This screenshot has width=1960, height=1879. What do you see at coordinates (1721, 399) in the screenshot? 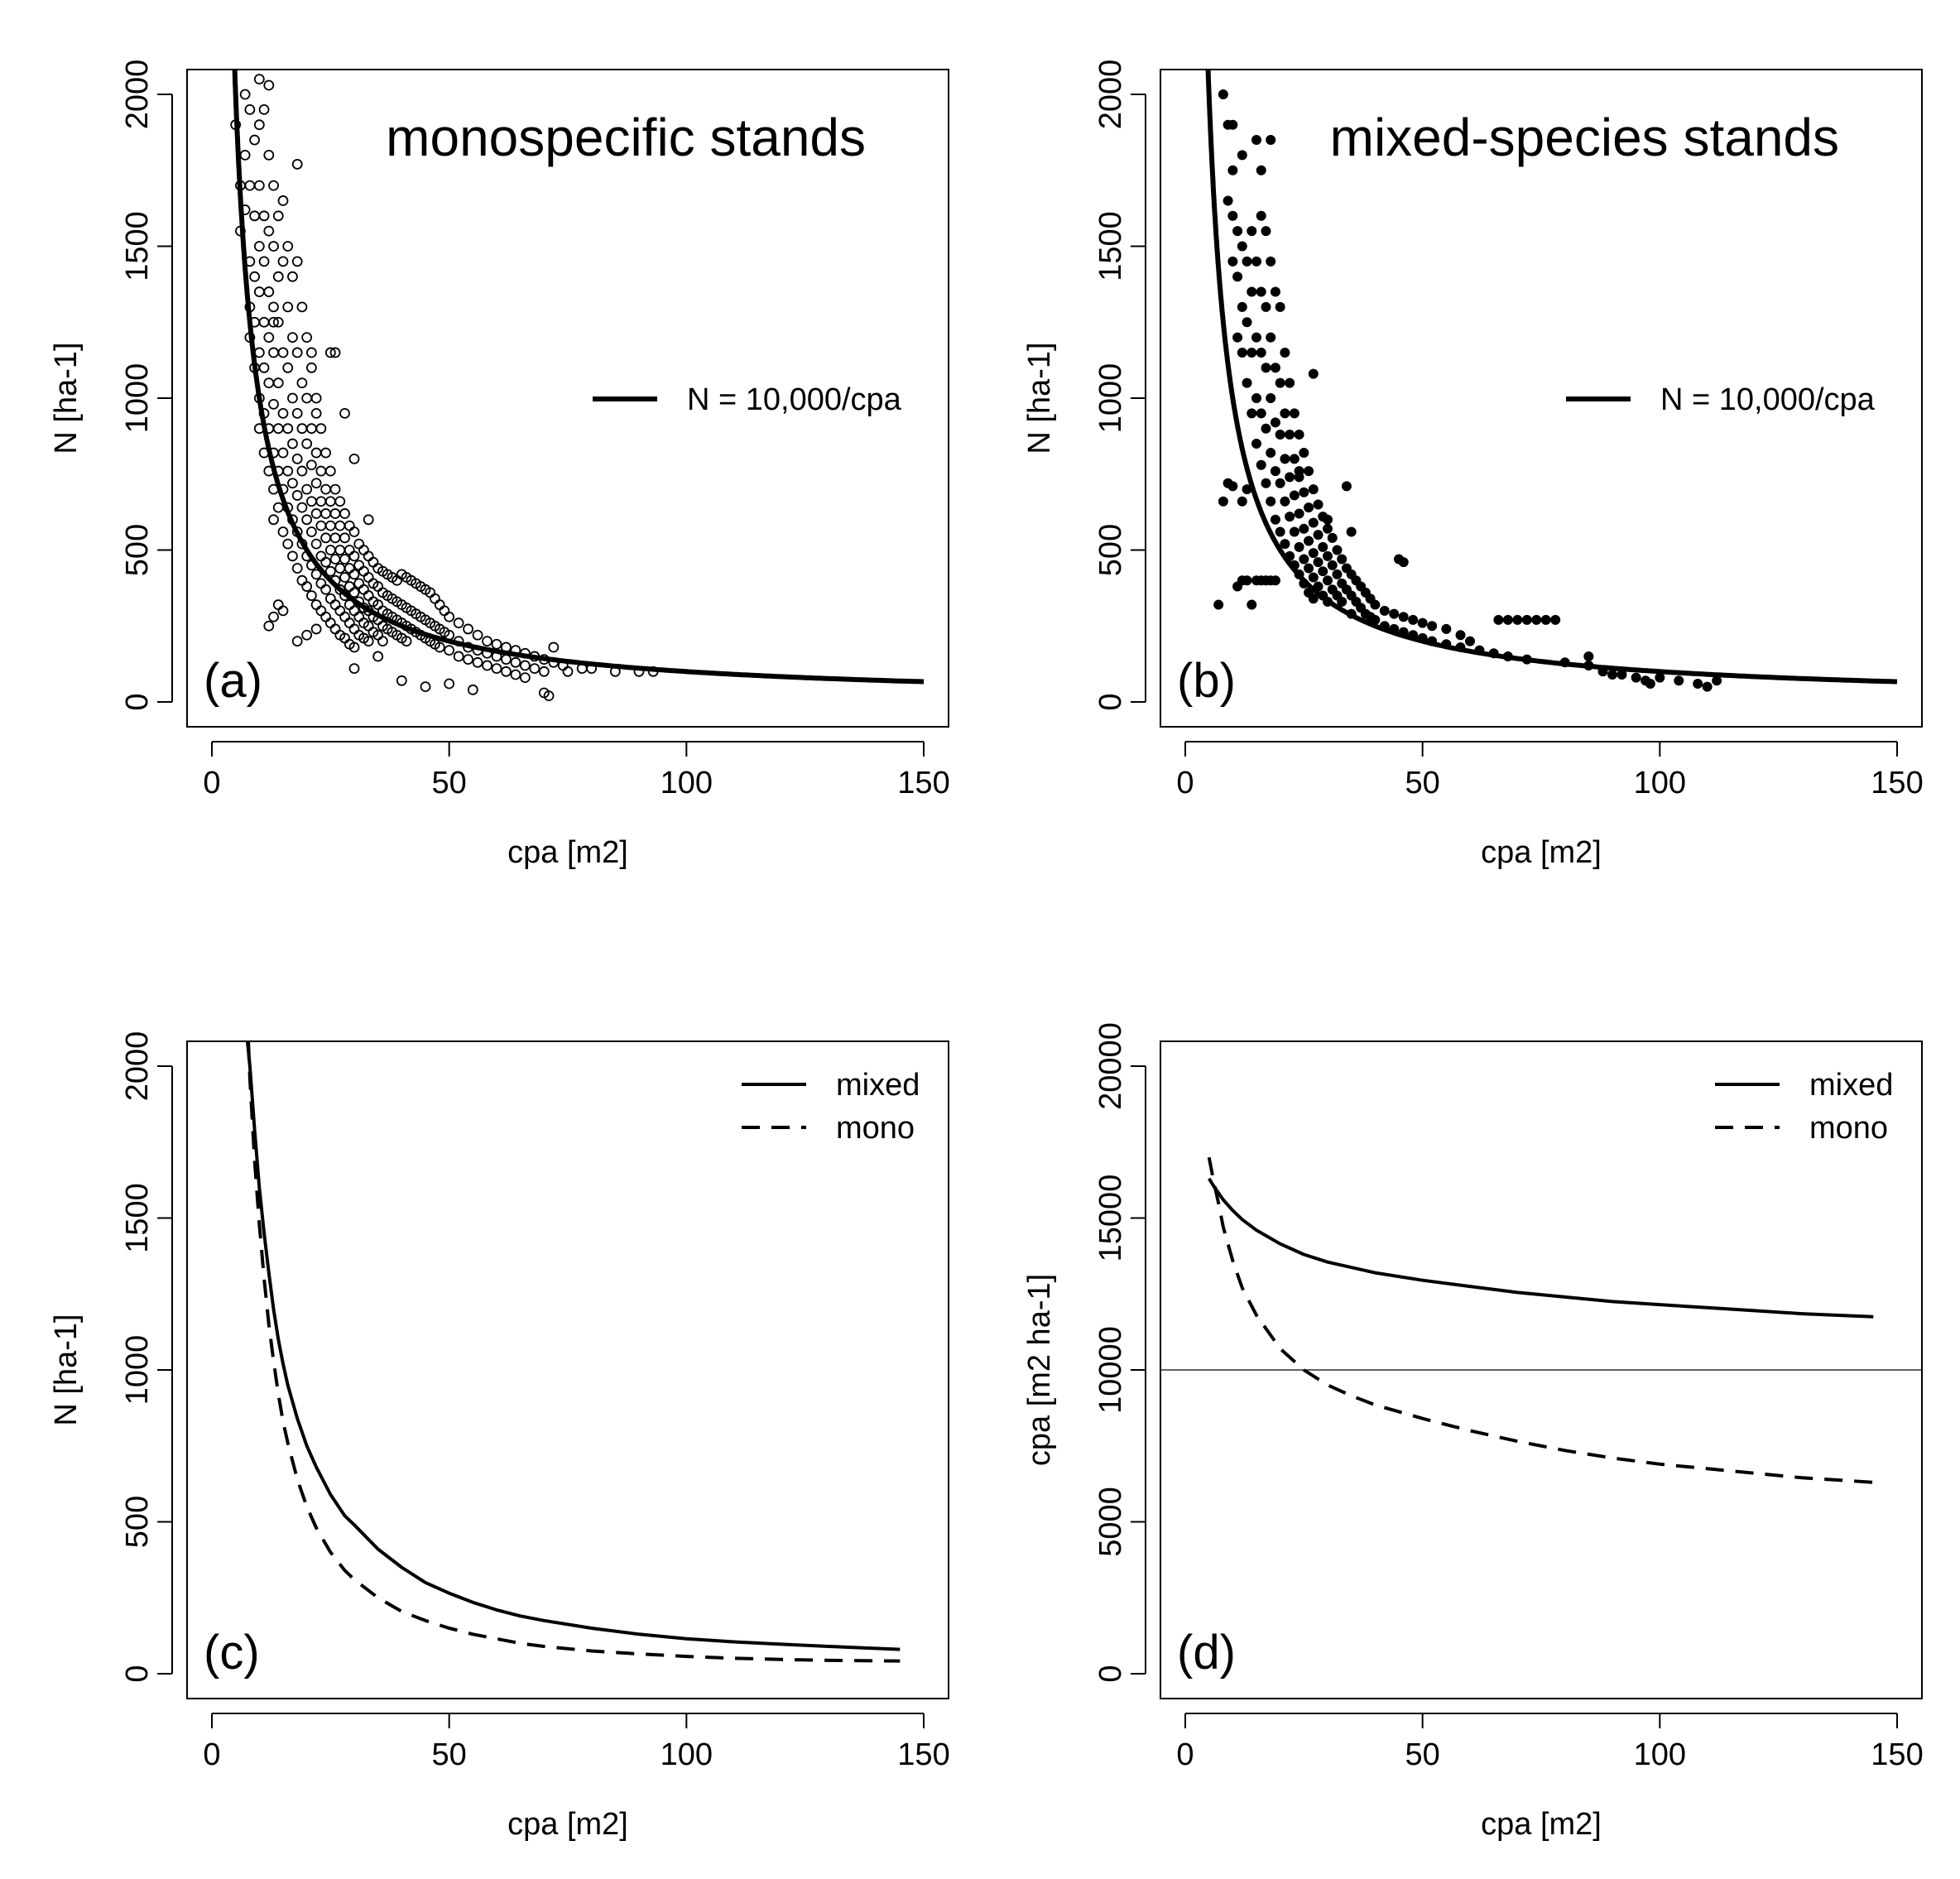
I see `legend: N = 10,000/cpa` at bounding box center [1721, 399].